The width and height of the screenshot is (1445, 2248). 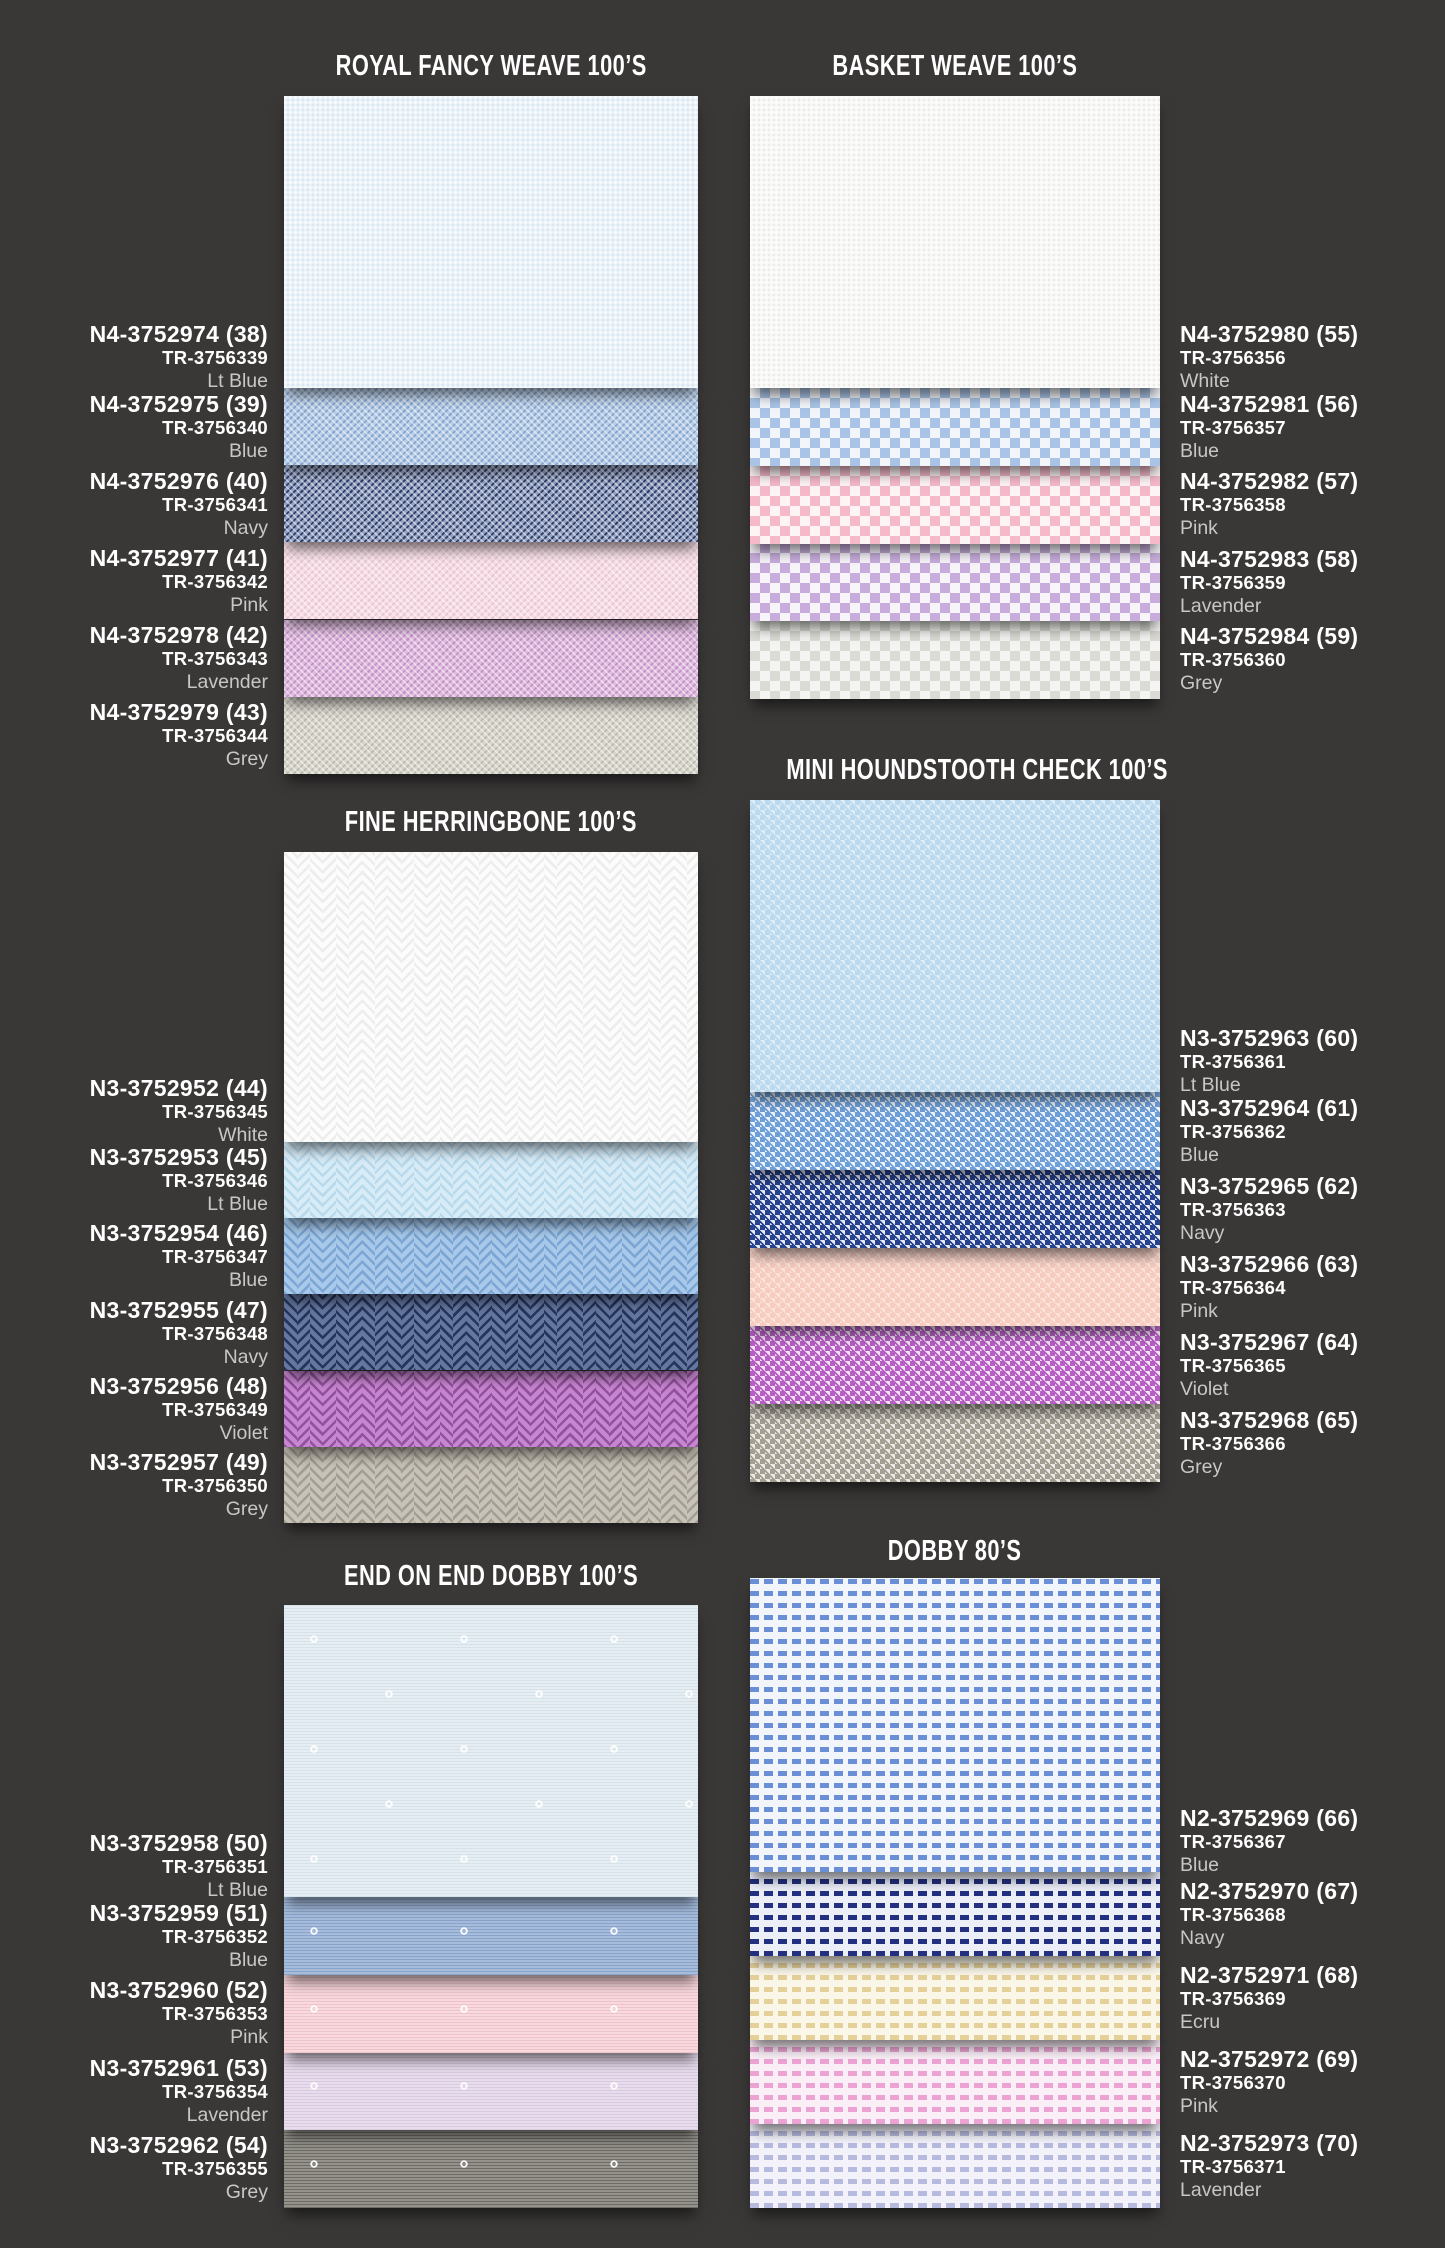 What do you see at coordinates (178, 1913) in the screenshot?
I see `style-number: N3-3752959 (51)` at bounding box center [178, 1913].